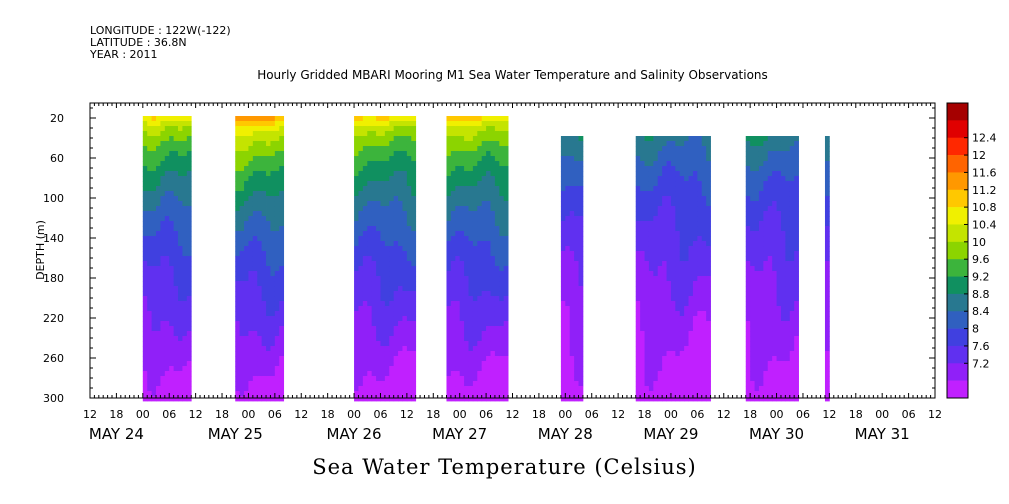 The height and width of the screenshot is (504, 1009). Describe the element at coordinates (160, 30) in the screenshot. I see `longitude-label: LONGITUDE : 122W(-122)` at that location.